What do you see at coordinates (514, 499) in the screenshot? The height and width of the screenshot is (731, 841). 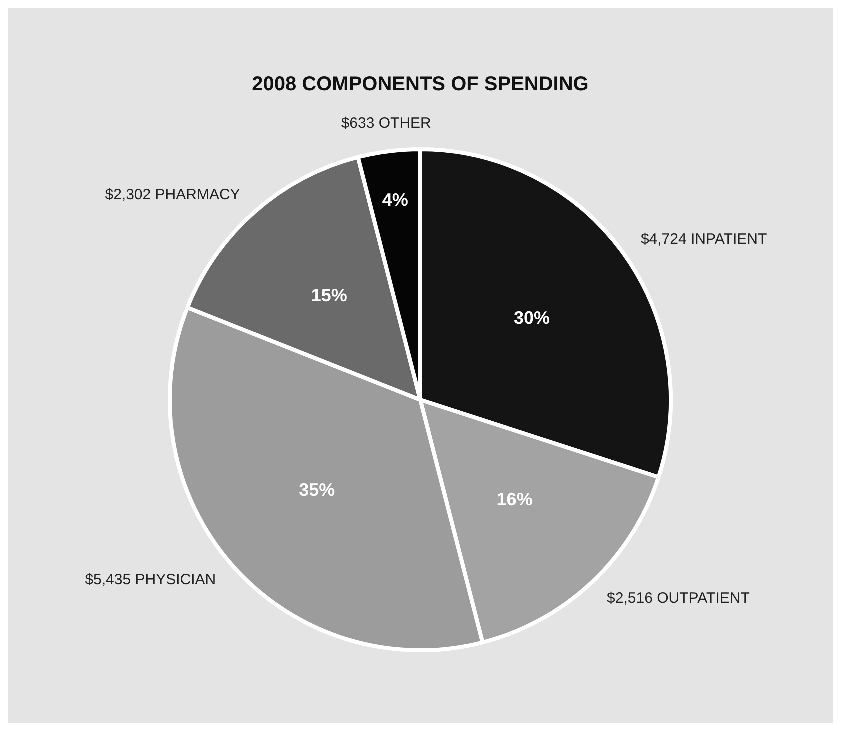 I see `data-label: 16%` at bounding box center [514, 499].